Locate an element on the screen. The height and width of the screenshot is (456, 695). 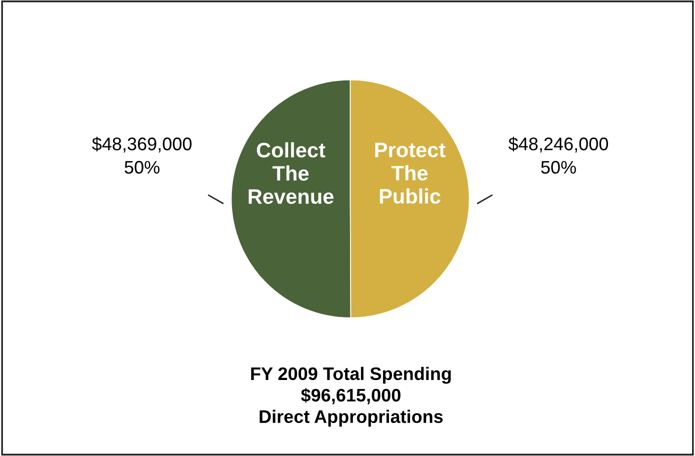
data-label: $48,246,000 50% is located at coordinates (558, 155).